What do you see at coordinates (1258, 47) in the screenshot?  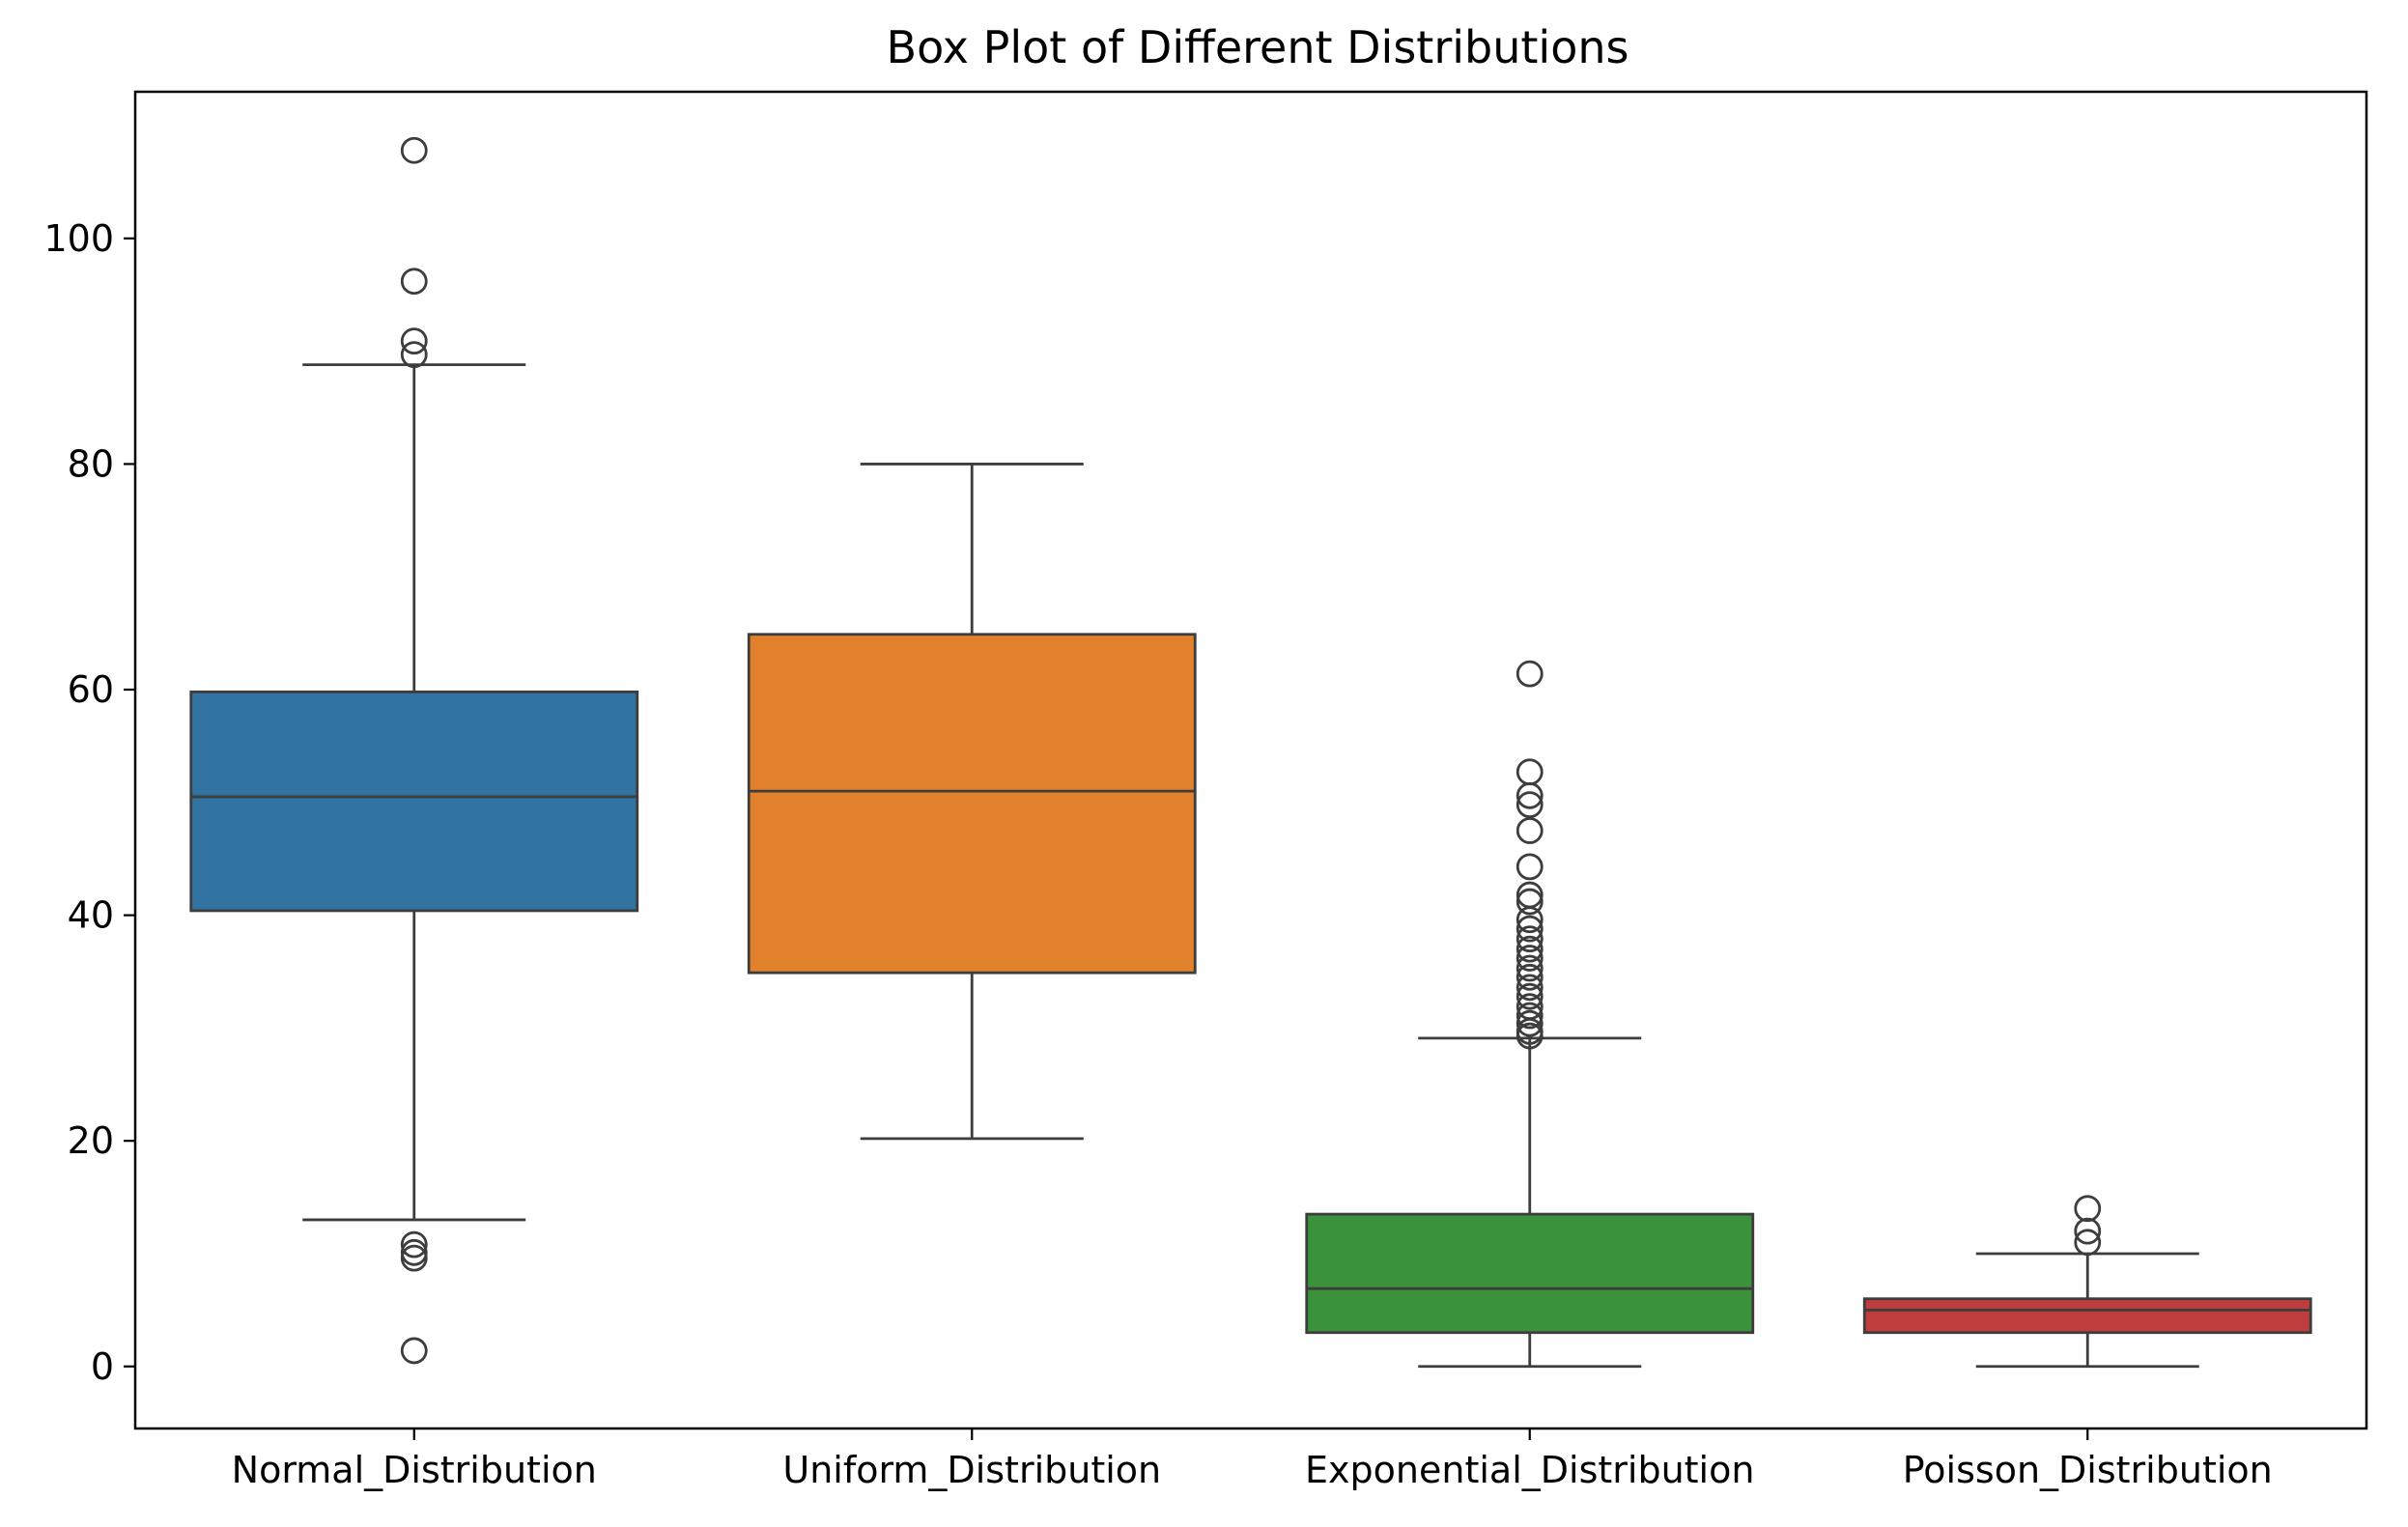 I see `chart-title: Box Plot of Different Distributions` at bounding box center [1258, 47].